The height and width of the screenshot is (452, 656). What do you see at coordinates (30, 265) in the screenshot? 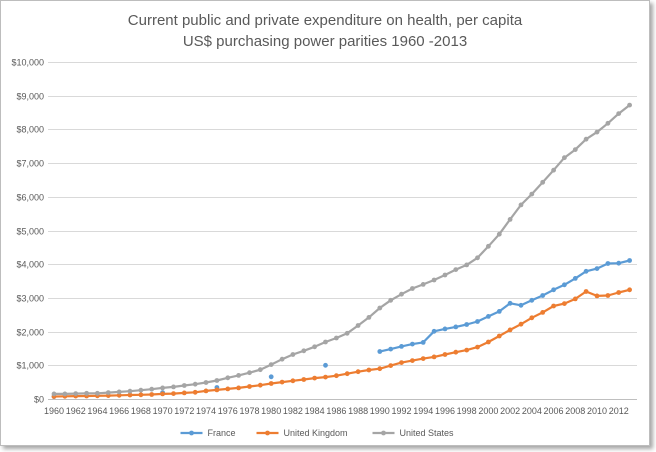
I see `y-tick-label: $4,000` at bounding box center [30, 265].